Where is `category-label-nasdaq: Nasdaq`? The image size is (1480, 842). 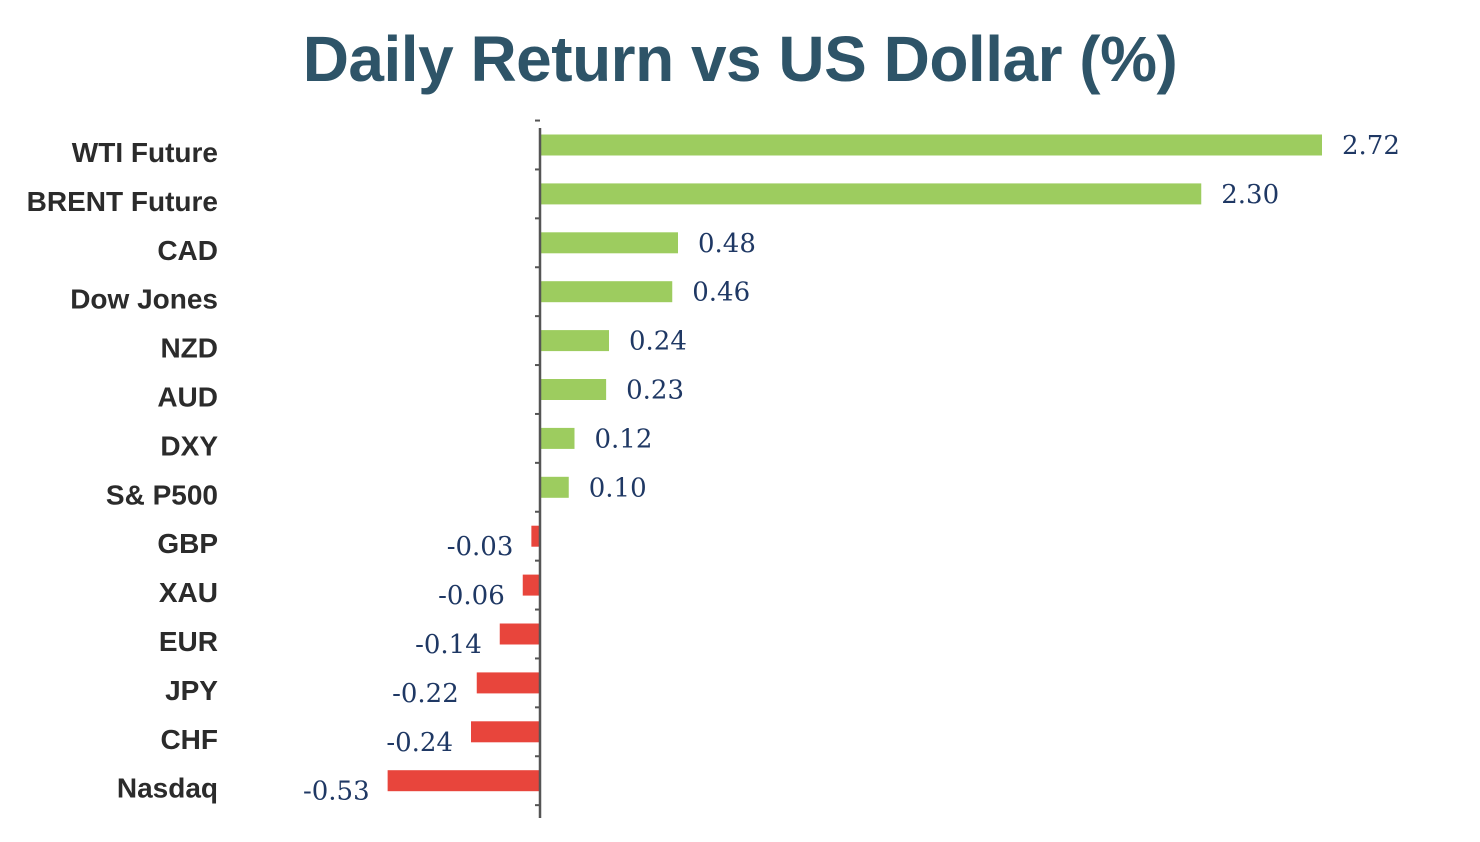 category-label-nasdaq: Nasdaq is located at coordinates (167, 788).